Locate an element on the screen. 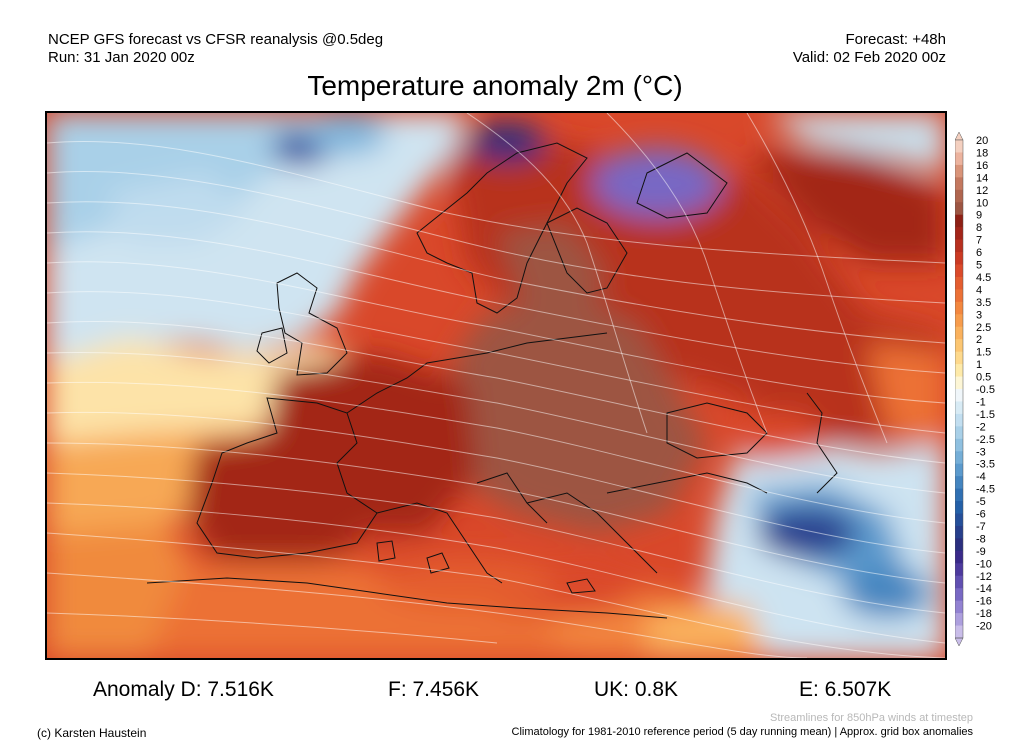 The width and height of the screenshot is (1020, 750). legend-label: -20 is located at coordinates (984, 627).